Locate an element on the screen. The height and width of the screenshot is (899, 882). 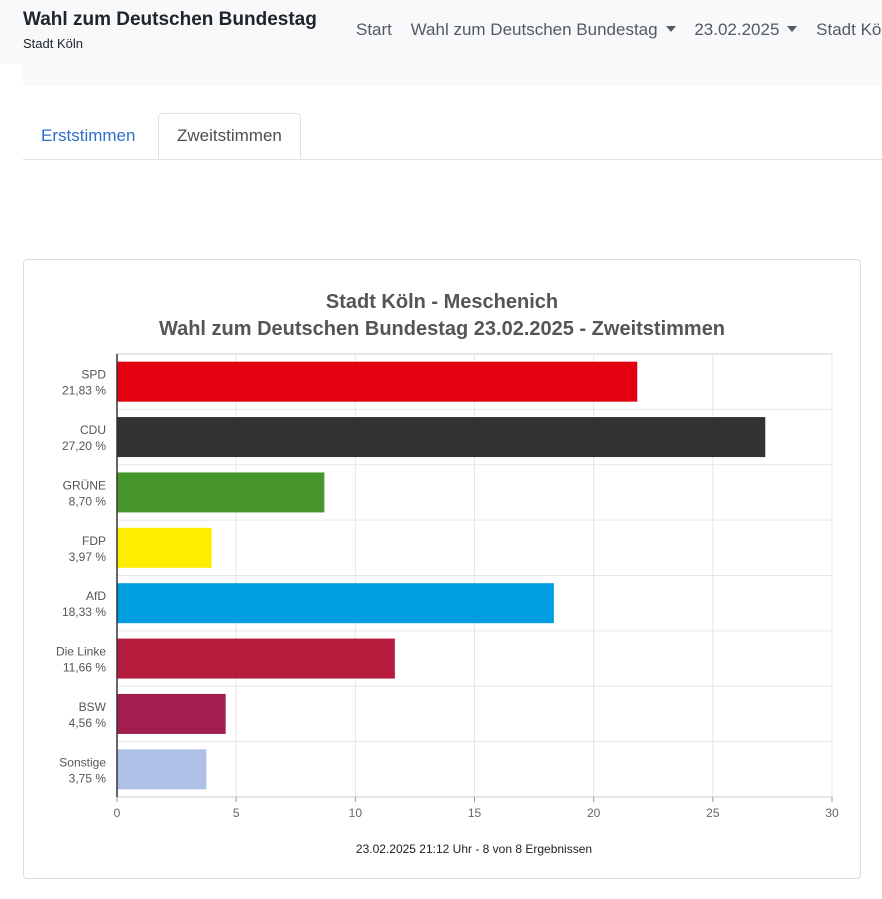
x-tick-label: 25 is located at coordinates (713, 813).